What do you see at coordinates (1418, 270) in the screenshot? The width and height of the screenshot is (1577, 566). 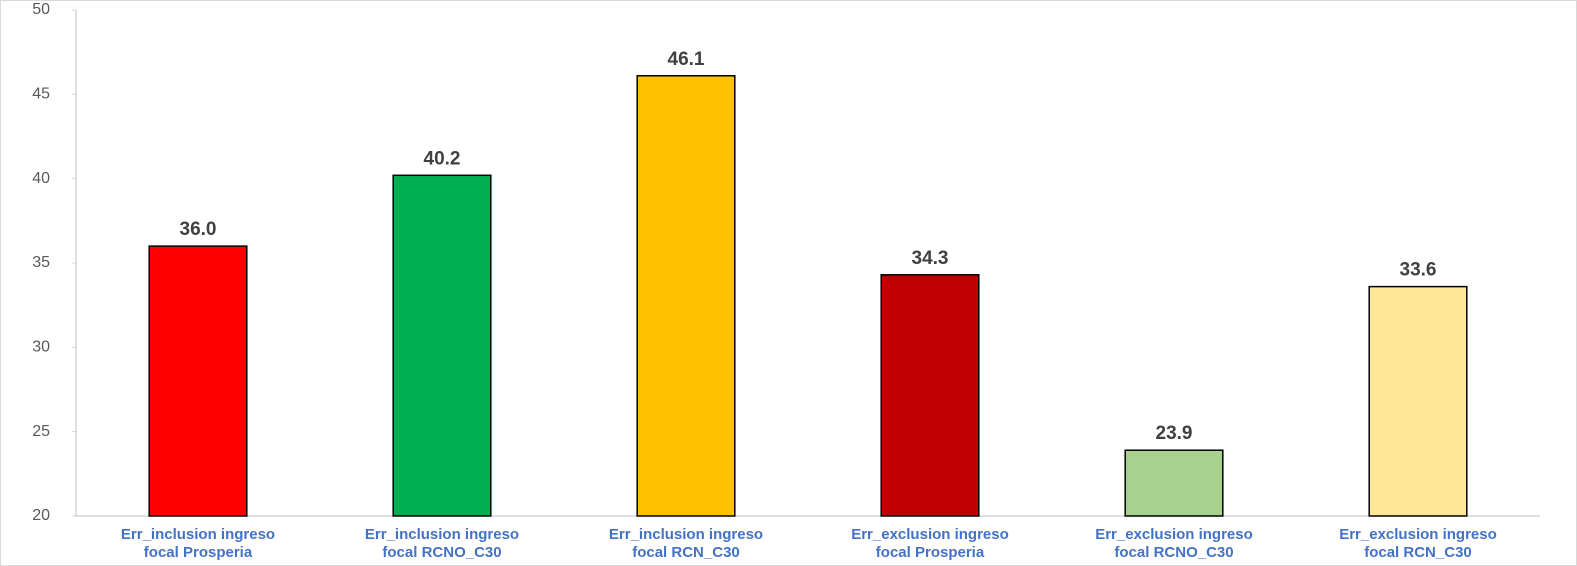 I see `value-label: 33.6` at bounding box center [1418, 270].